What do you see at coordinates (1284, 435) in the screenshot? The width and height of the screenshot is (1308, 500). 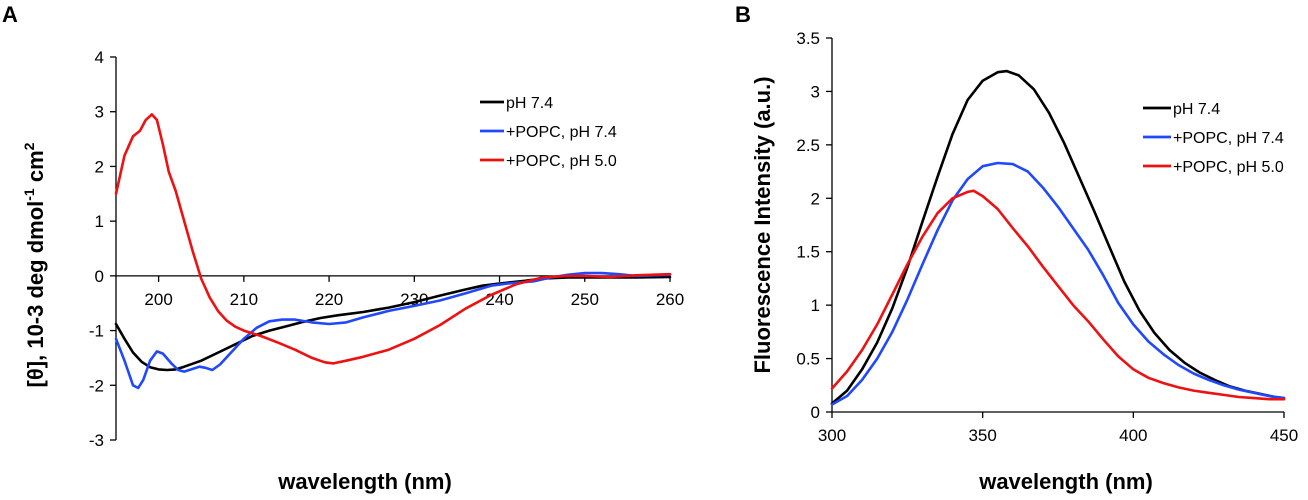 I see `x-tick-label: 450` at bounding box center [1284, 435].